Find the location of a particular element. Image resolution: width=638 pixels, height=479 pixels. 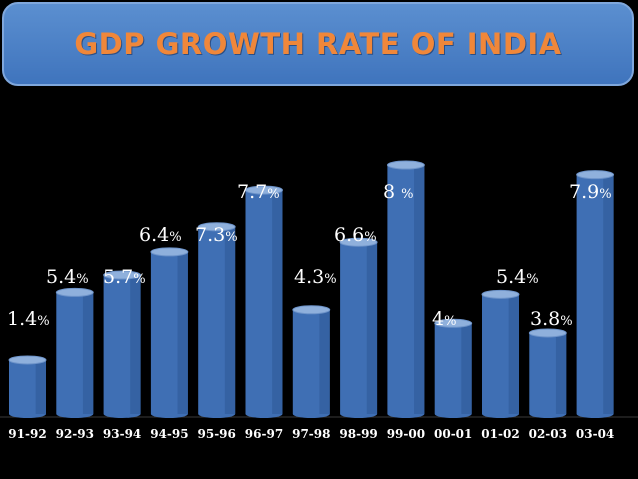

data-label: 7.9% is located at coordinates (590, 192).